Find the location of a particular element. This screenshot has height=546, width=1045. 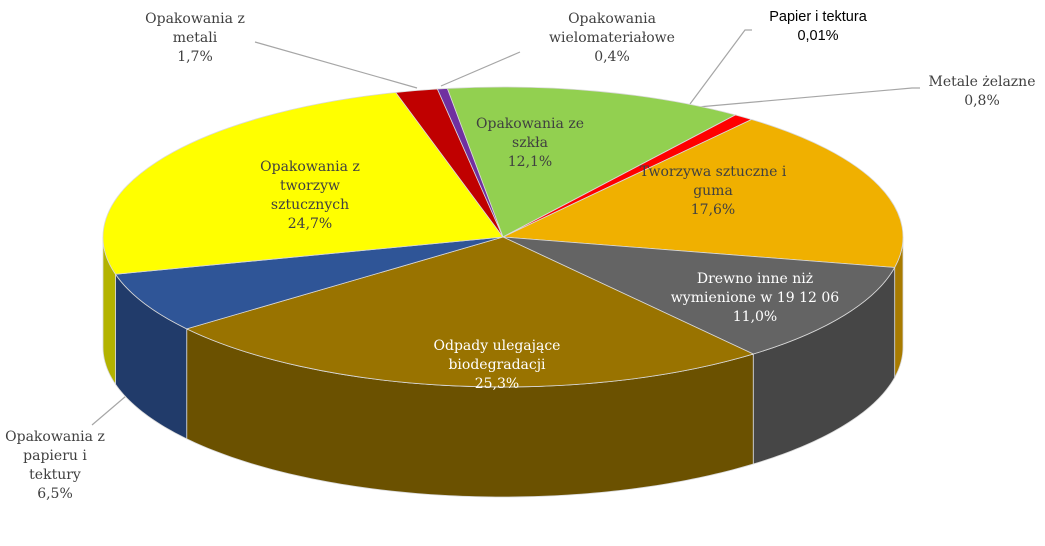

data-label: Opakowania z metali 1,7% is located at coordinates (195, 38).